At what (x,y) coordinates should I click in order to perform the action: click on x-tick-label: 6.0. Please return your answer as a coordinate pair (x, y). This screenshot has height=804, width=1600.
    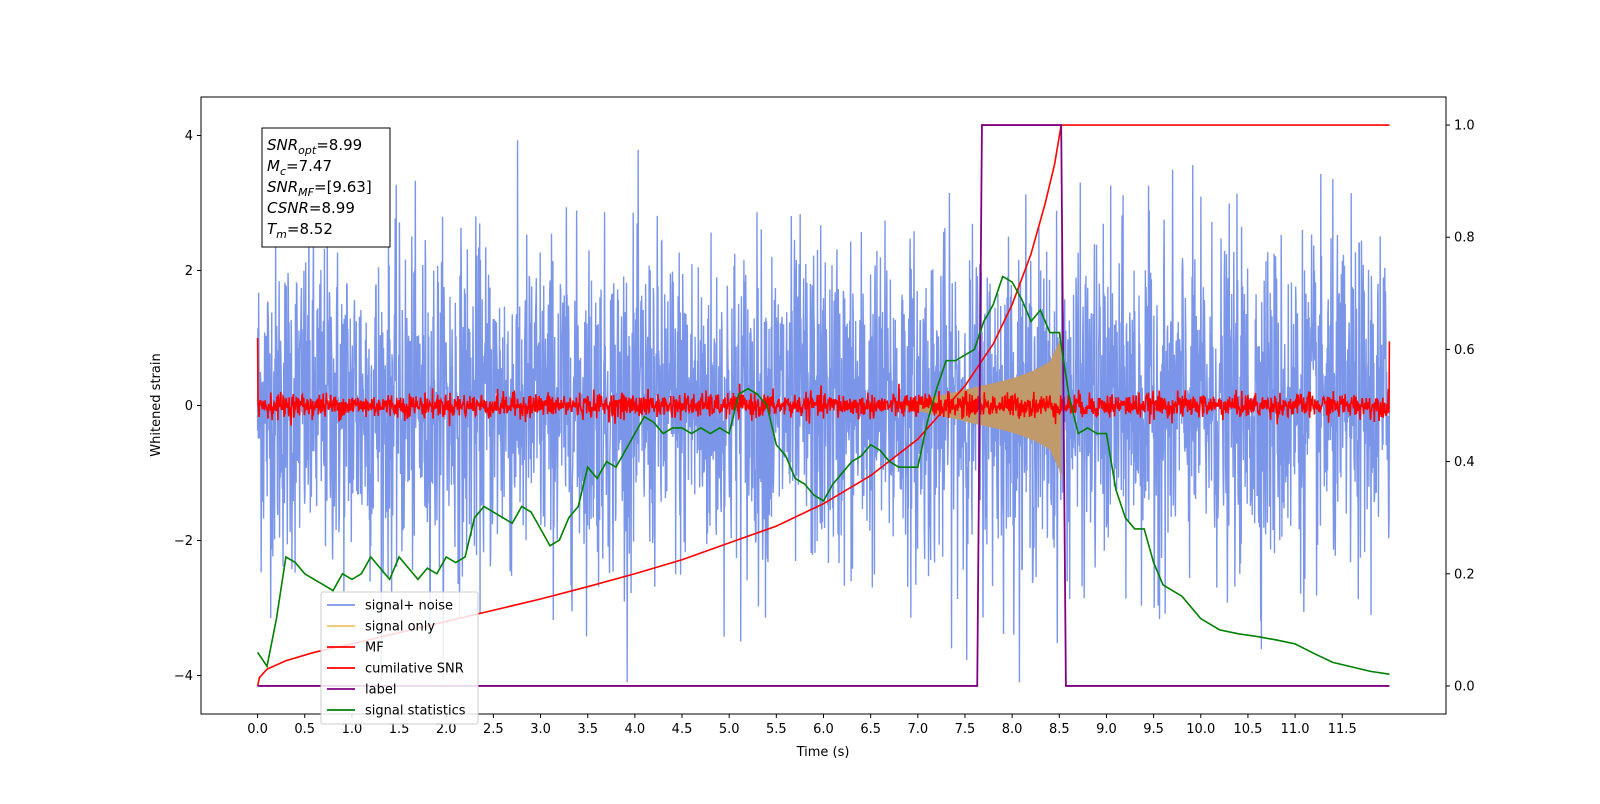
    Looking at the image, I should click on (823, 729).